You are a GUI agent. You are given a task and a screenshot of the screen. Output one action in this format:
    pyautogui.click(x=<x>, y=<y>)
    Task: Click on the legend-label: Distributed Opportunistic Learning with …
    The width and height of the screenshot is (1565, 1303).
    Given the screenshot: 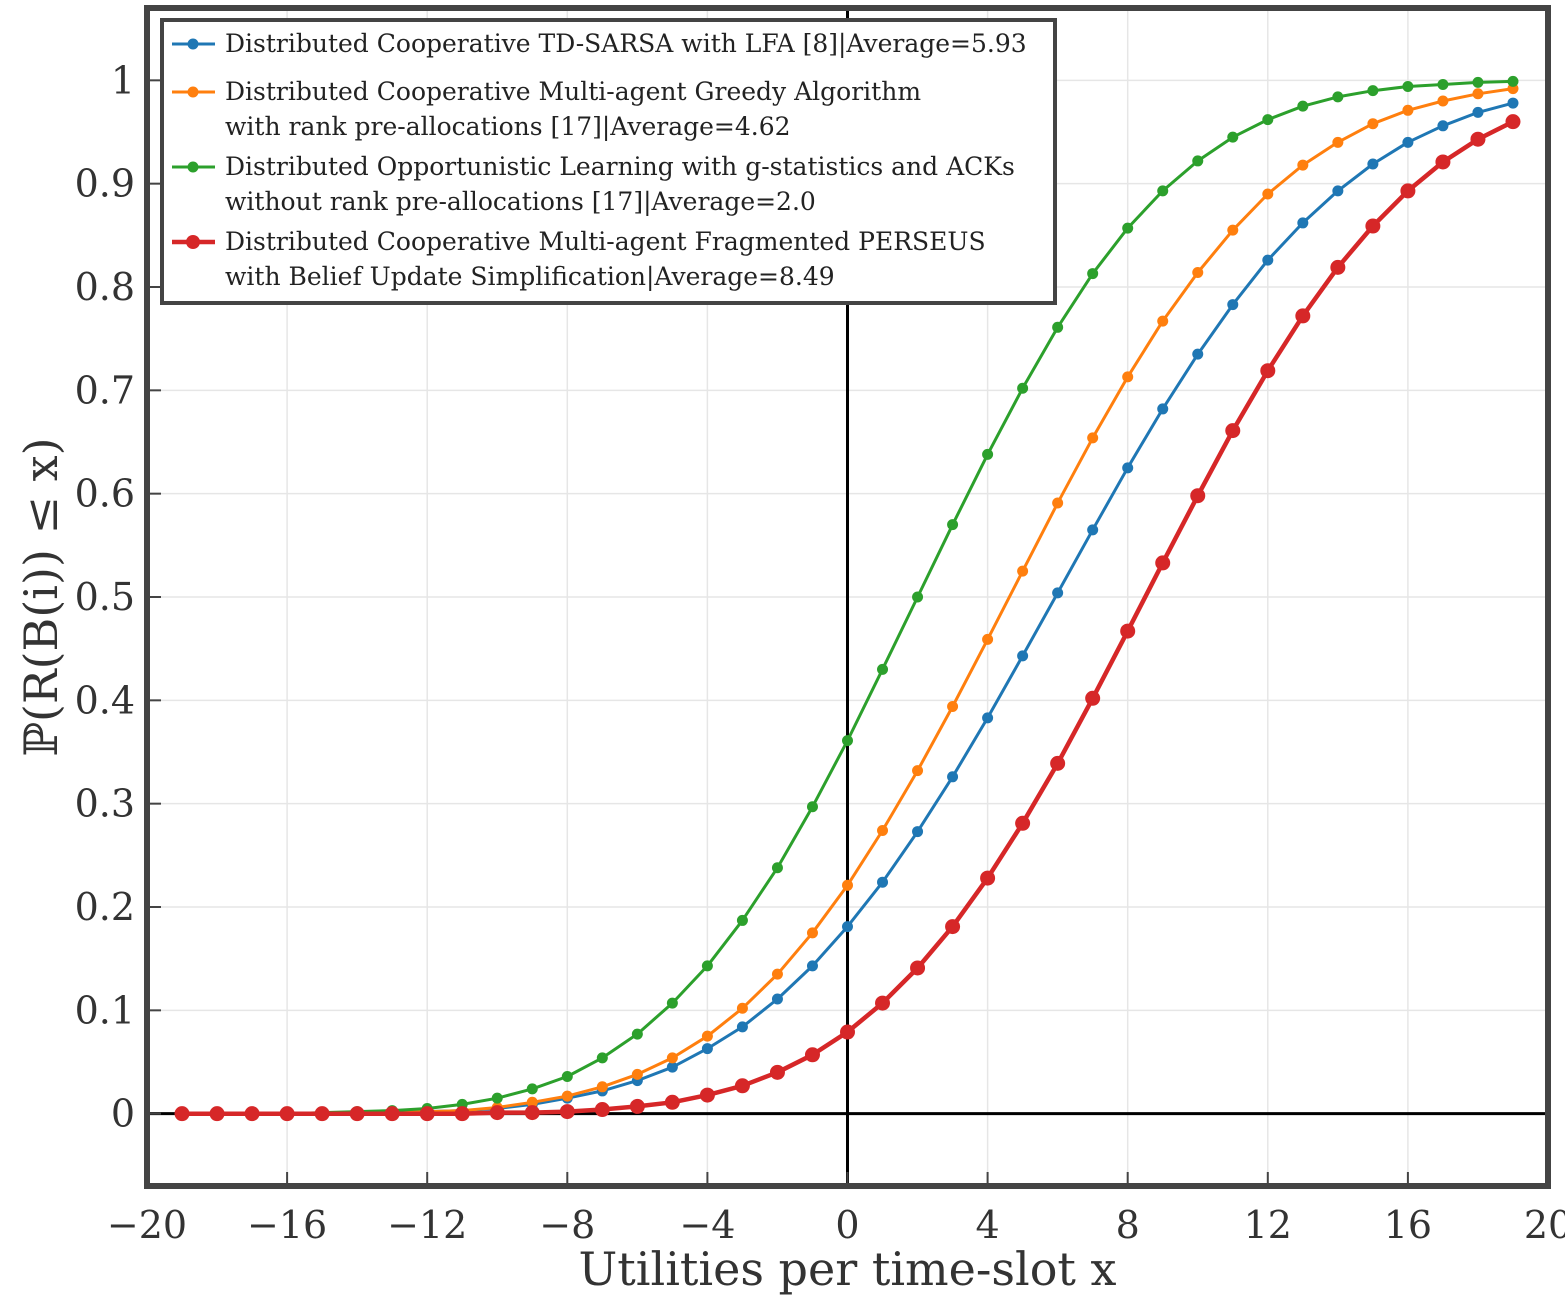 What is the action you would take?
    pyautogui.click(x=620, y=166)
    